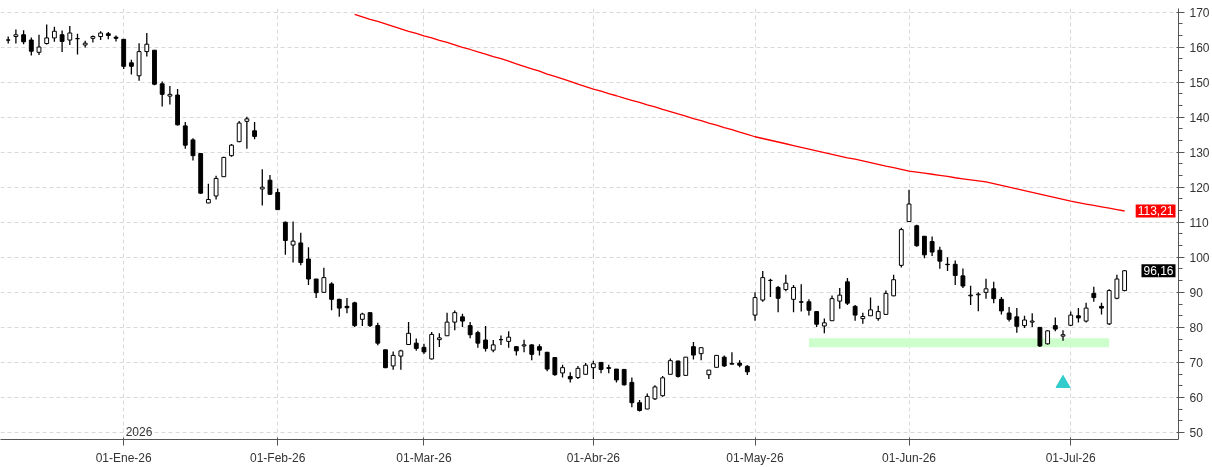  I want to click on y-tick-label: 60, so click(1196, 397).